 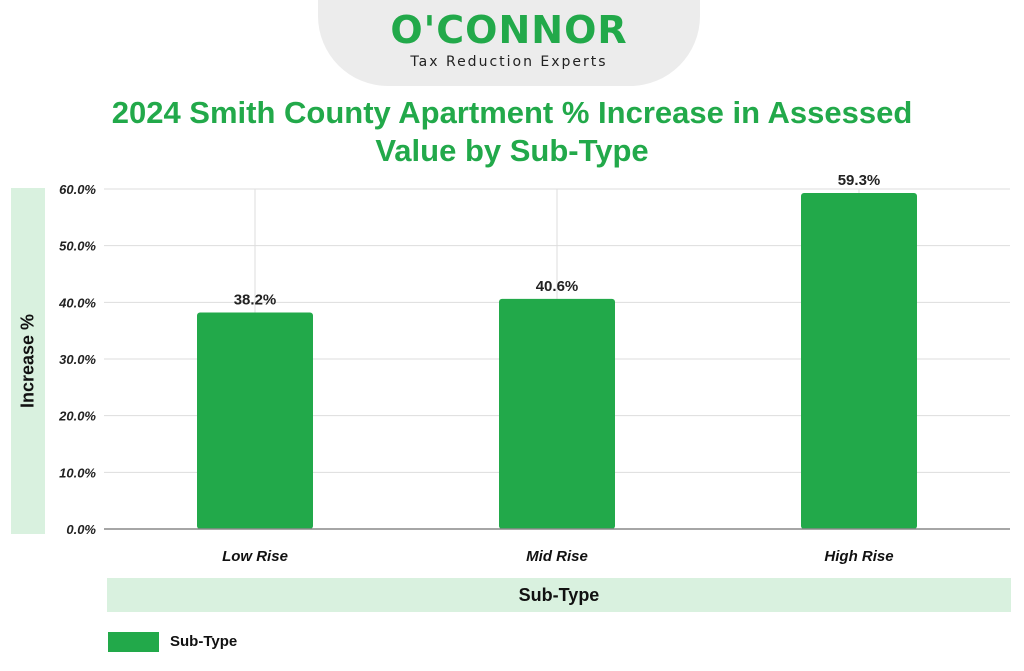 What do you see at coordinates (557, 240) in the screenshot?
I see `data-labels: 38.2% 40.6% 59.3%` at bounding box center [557, 240].